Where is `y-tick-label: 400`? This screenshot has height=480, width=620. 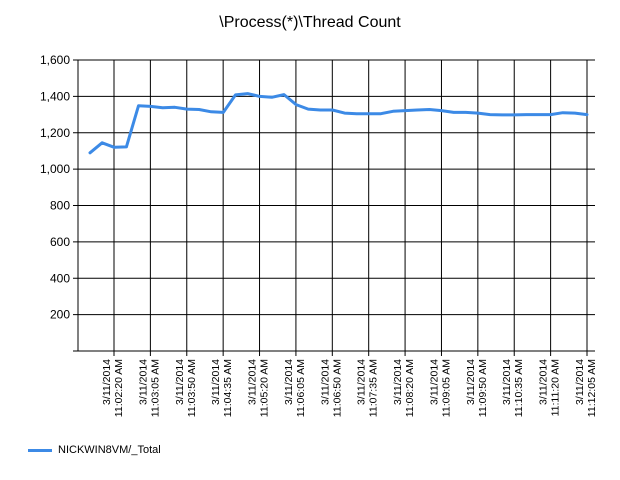
y-tick-label: 400 is located at coordinates (60, 278).